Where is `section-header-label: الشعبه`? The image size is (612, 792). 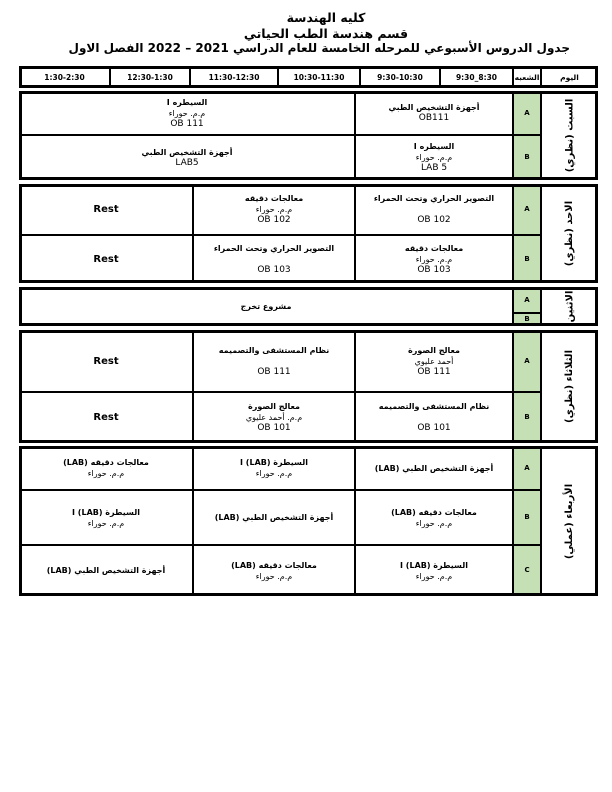 section-header-label: الشعبه is located at coordinates (527, 77).